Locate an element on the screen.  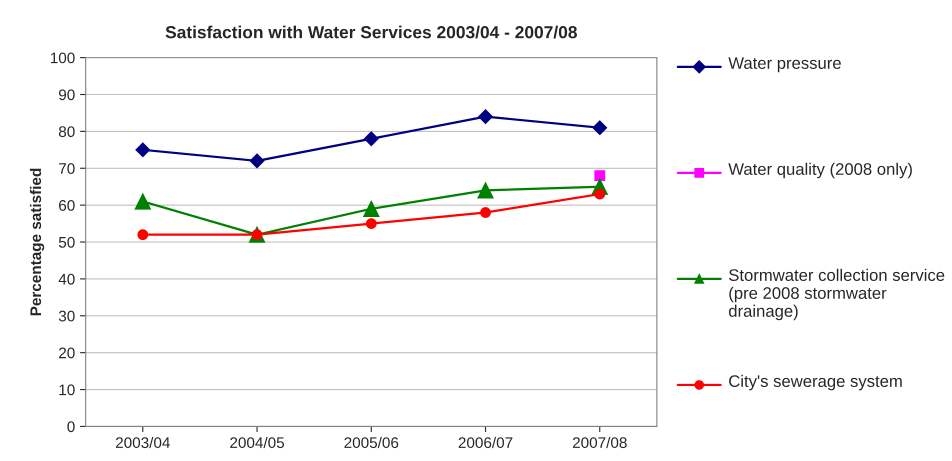
y-tick-label: 20 is located at coordinates (67, 353).